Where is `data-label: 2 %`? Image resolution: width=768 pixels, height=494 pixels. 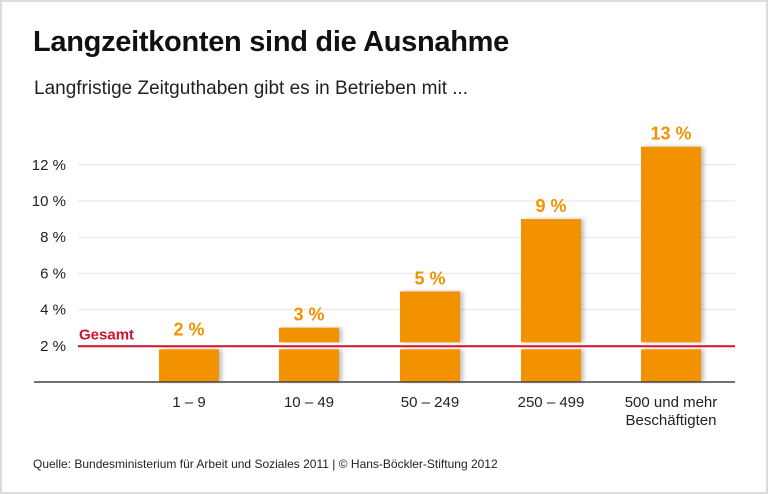
data-label: 2 % is located at coordinates (188, 329).